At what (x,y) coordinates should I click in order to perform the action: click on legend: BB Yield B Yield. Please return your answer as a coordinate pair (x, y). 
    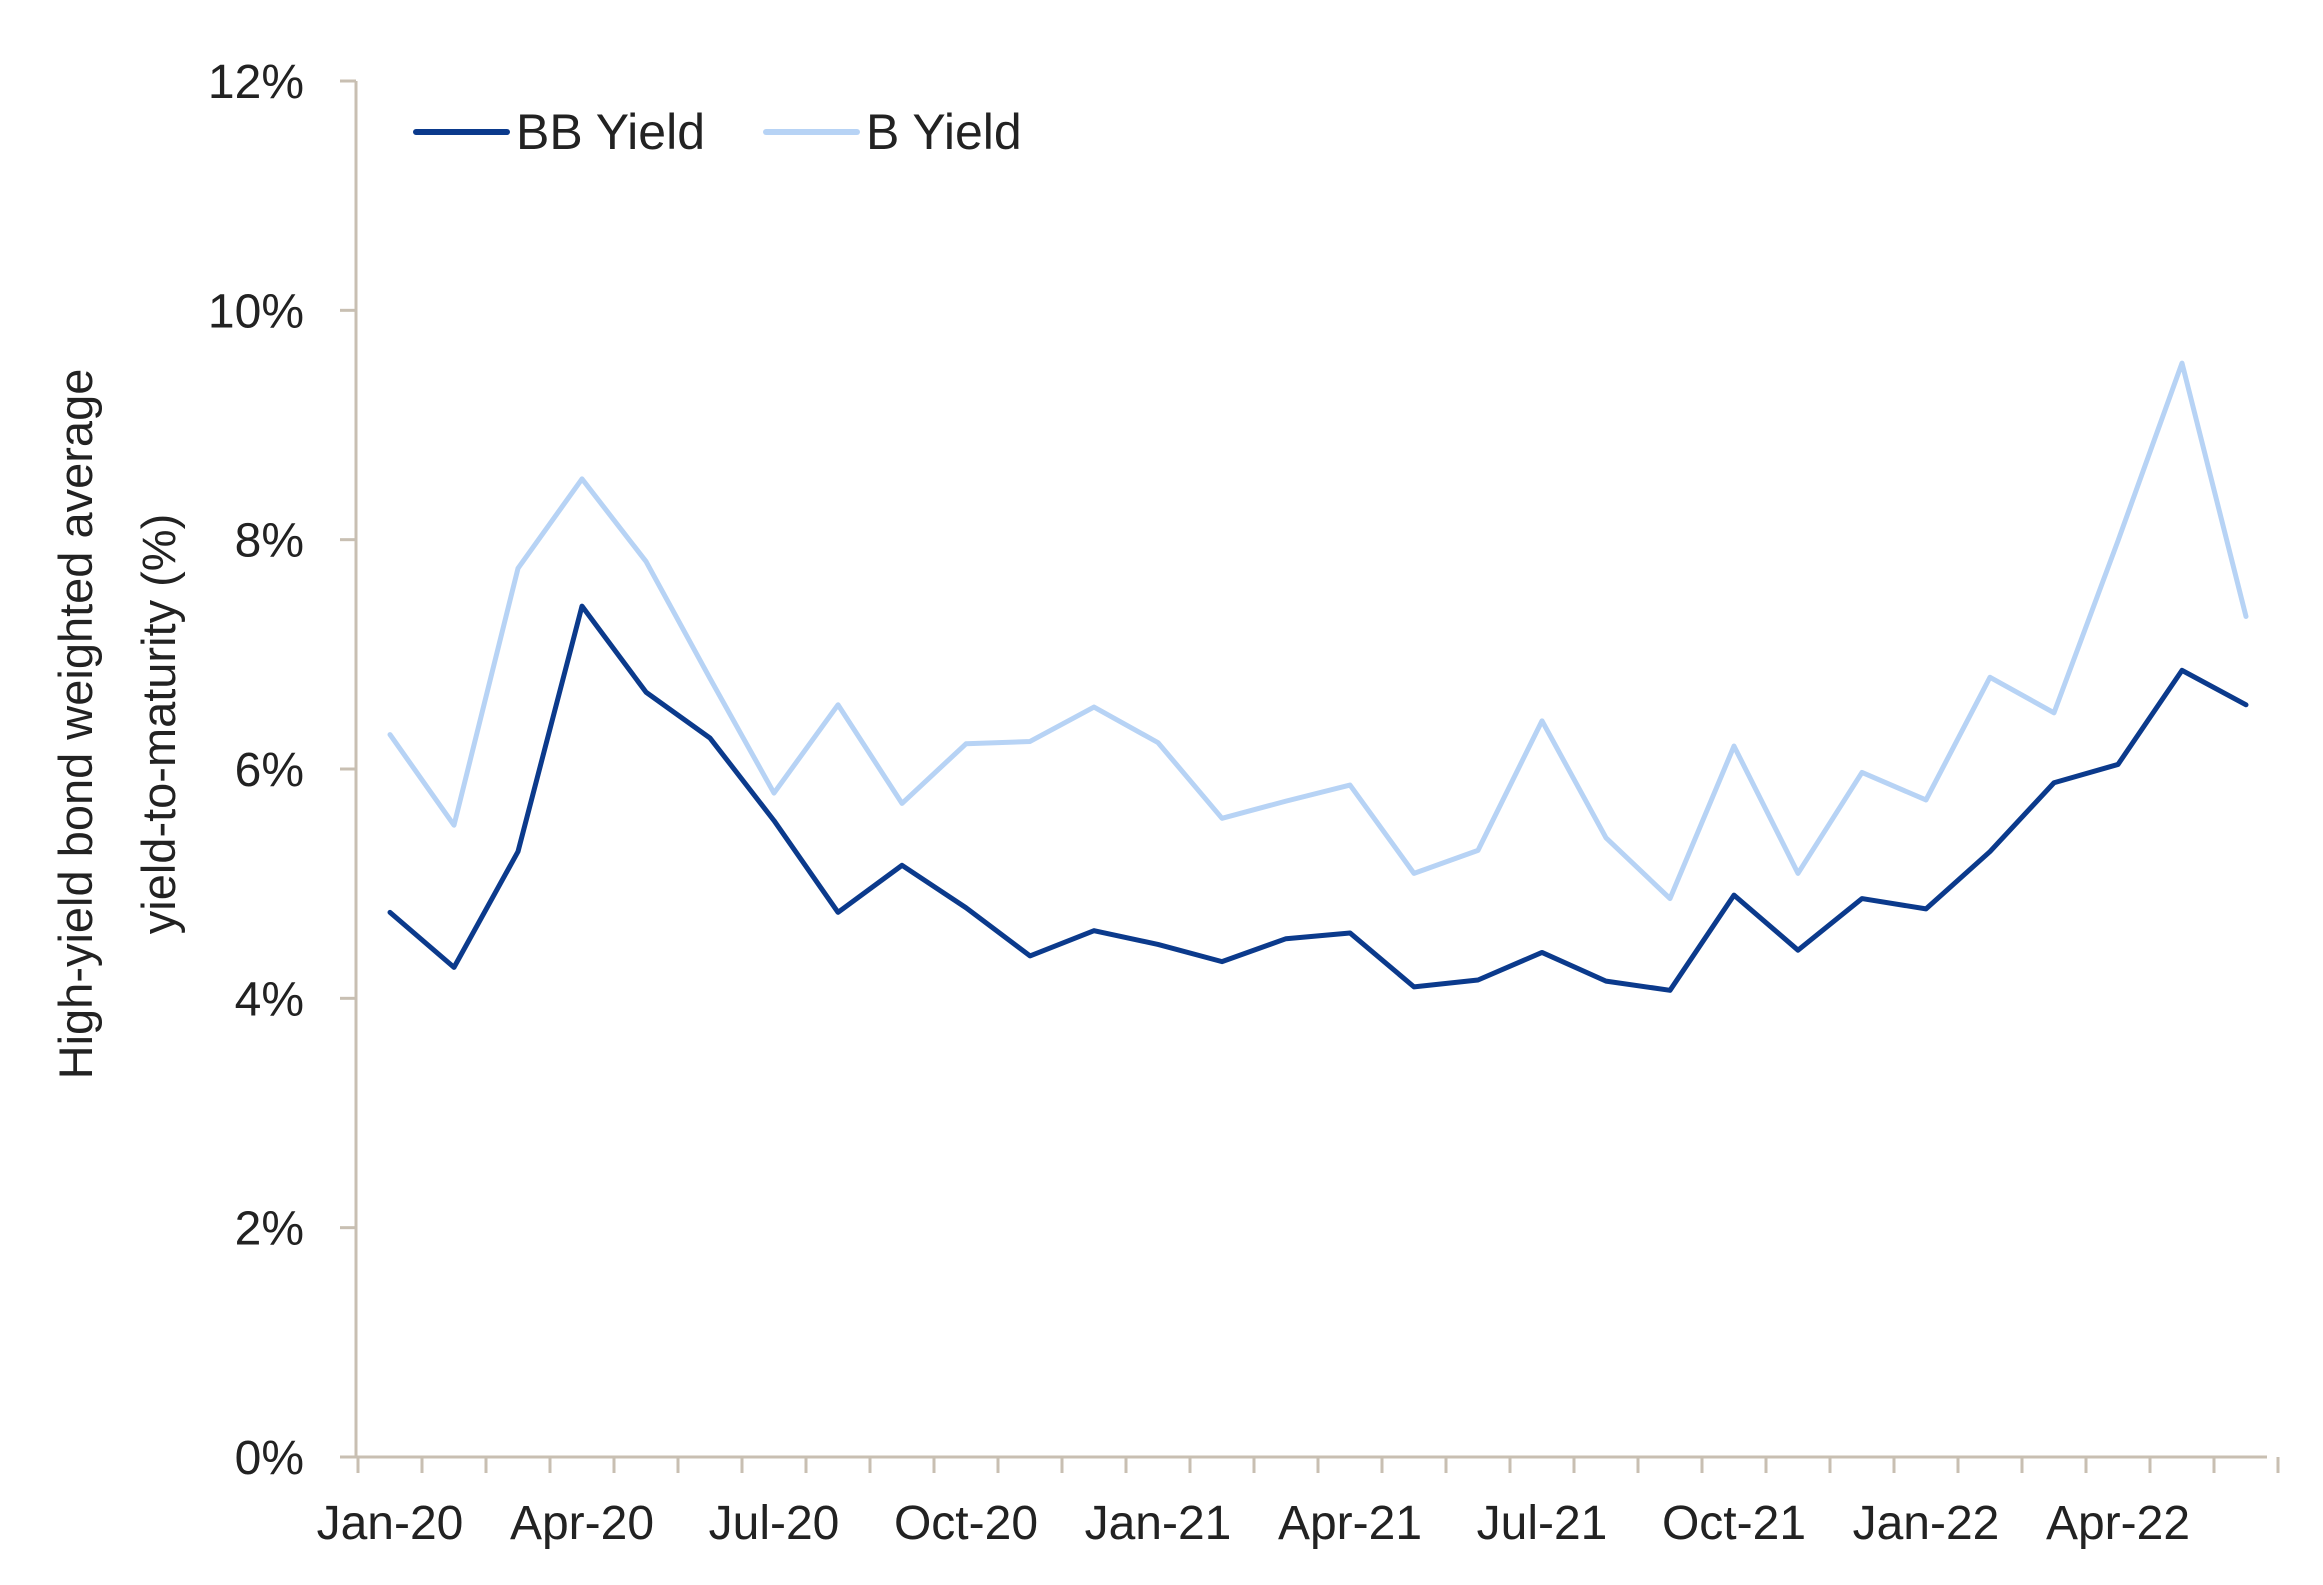
    Looking at the image, I should click on (717, 132).